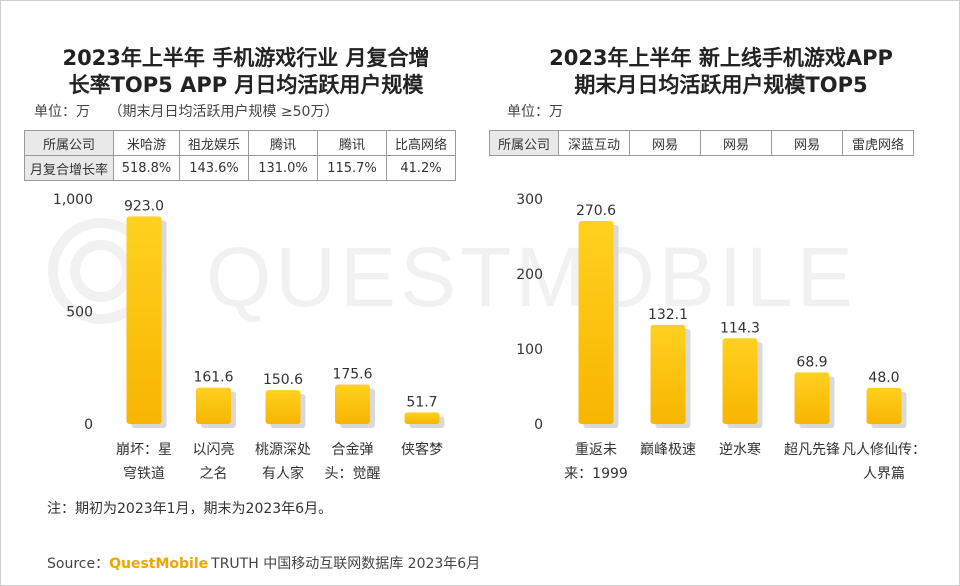 The height and width of the screenshot is (586, 960). Describe the element at coordinates (353, 474) in the screenshot. I see `category-label: 头：觉醒` at that location.